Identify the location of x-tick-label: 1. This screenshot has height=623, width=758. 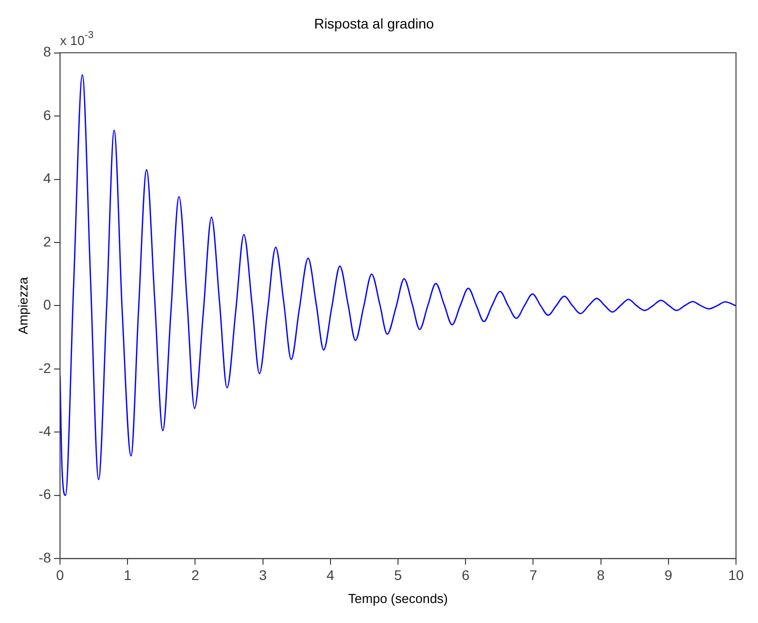
(128, 574).